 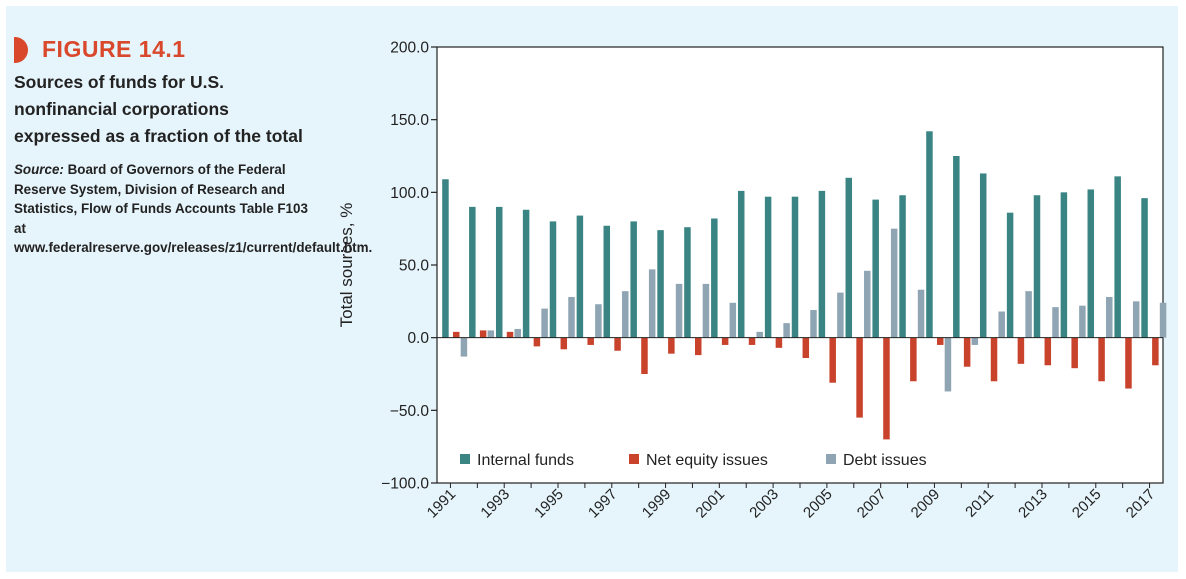 I want to click on bar-net-equity-issues-1991, so click(x=456, y=334).